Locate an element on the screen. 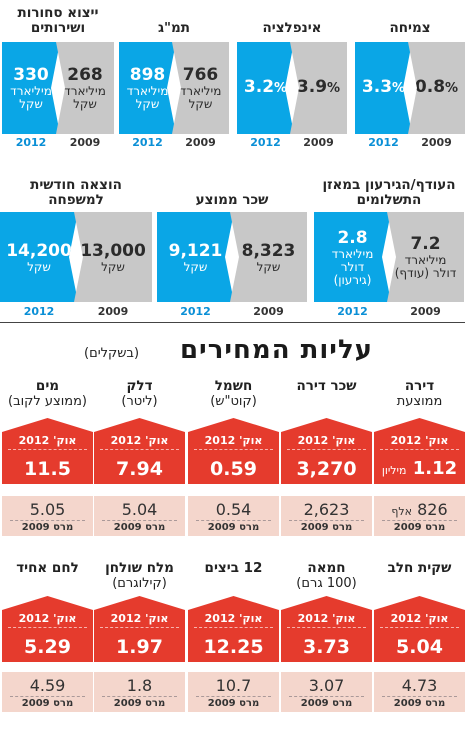 The width and height of the screenshot is (465, 735). price-item-name: דלק (ליטר) is located at coordinates (139, 394).